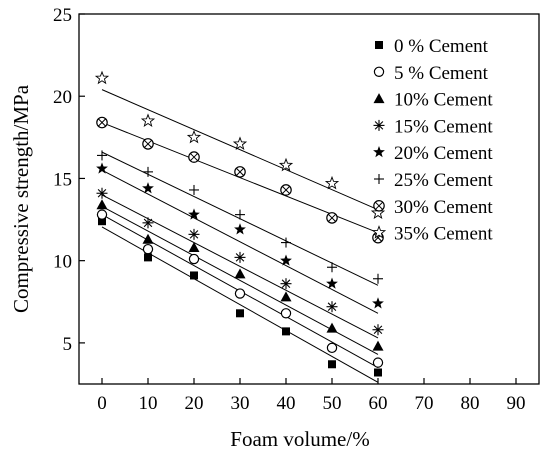 This screenshot has height=458, width=550. I want to click on x-tick-label: 0, so click(102, 403).